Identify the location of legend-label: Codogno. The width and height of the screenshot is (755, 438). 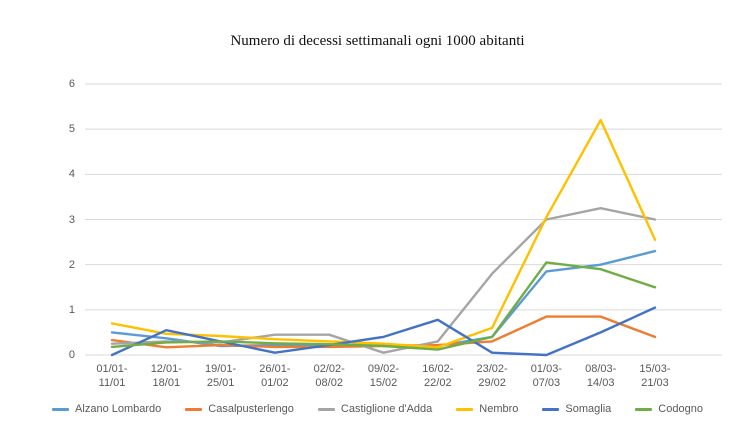
(680, 409).